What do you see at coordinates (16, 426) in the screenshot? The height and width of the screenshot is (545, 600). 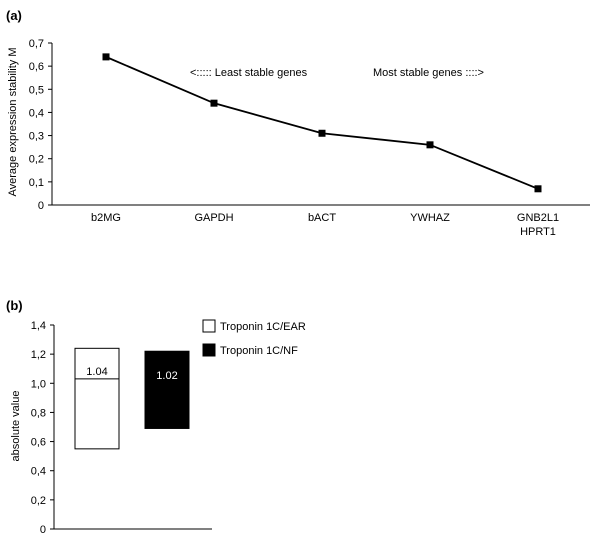 I see `panel-b-y-axis-title: absolute value` at bounding box center [16, 426].